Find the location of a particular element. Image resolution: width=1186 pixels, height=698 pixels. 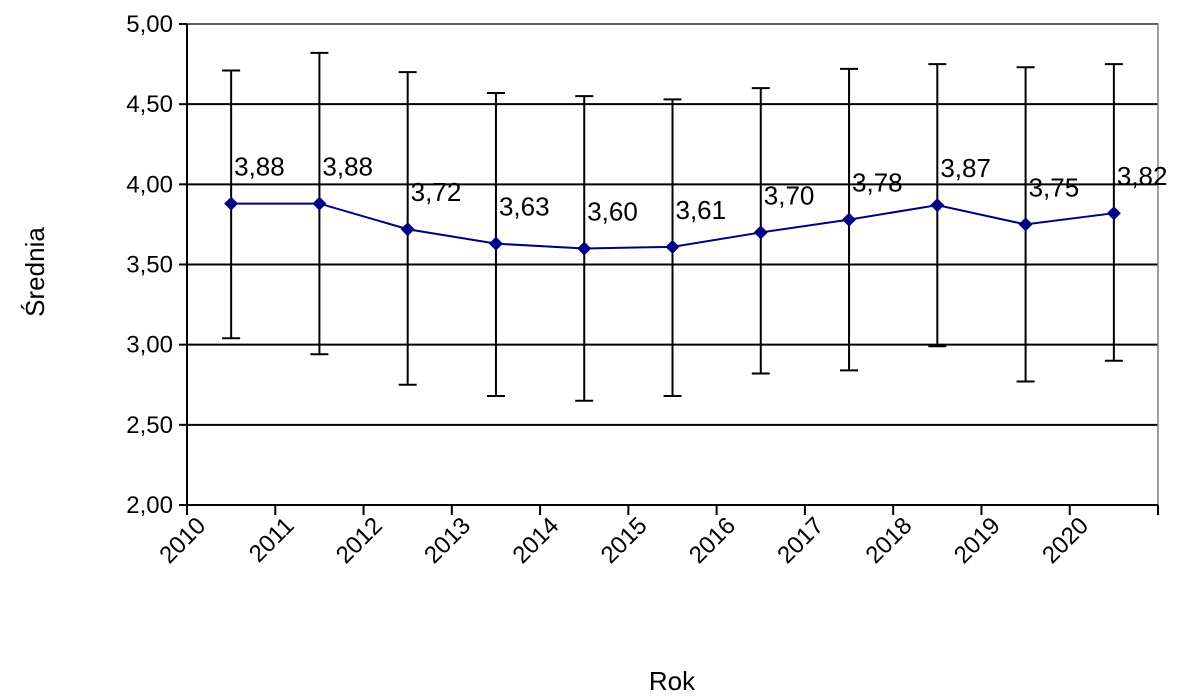

series-line is located at coordinates (672, 226).